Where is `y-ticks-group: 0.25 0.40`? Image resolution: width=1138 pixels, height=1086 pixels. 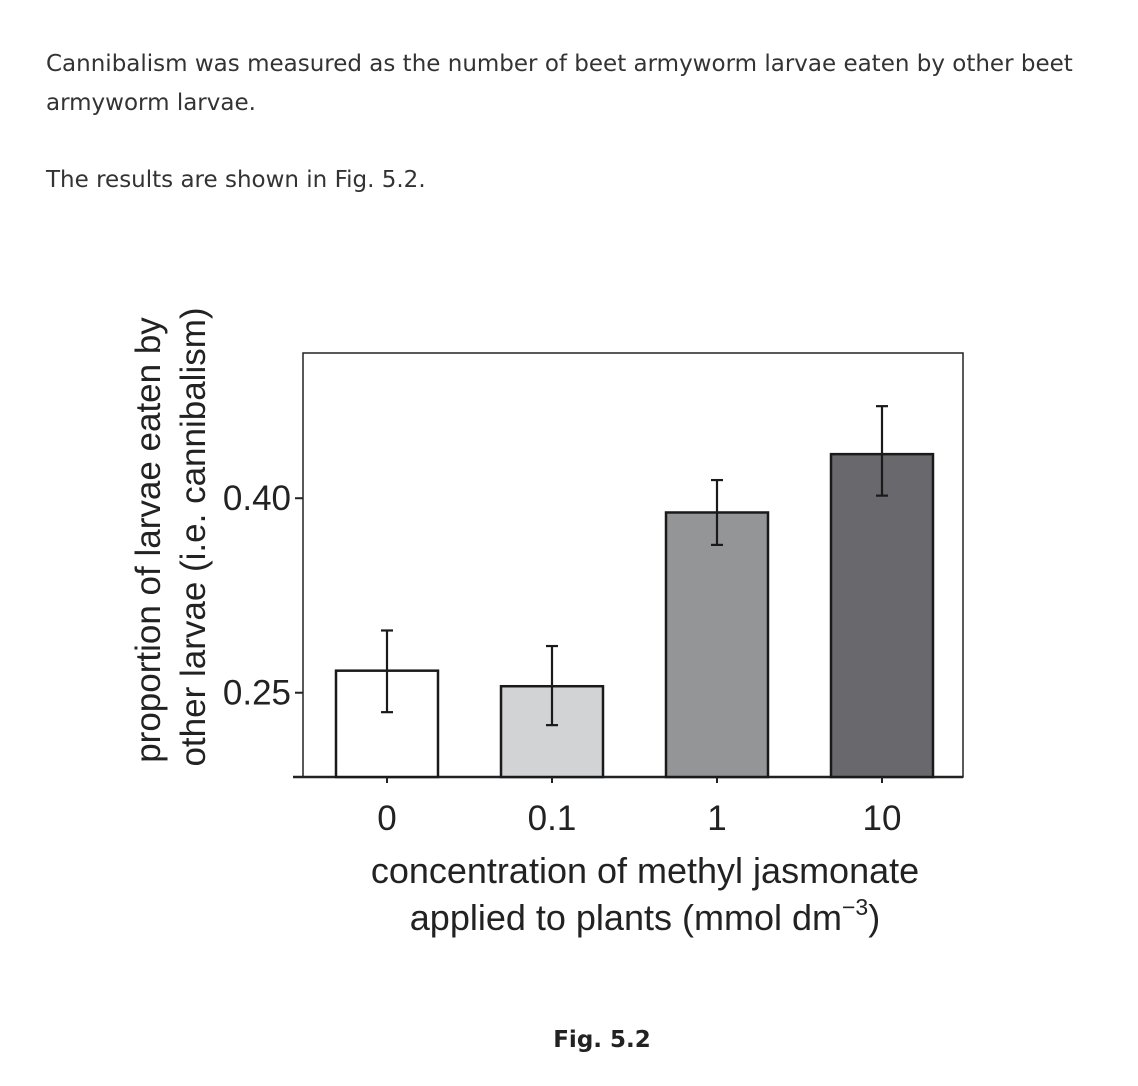 y-ticks-group: 0.25 0.40 is located at coordinates (263, 596).